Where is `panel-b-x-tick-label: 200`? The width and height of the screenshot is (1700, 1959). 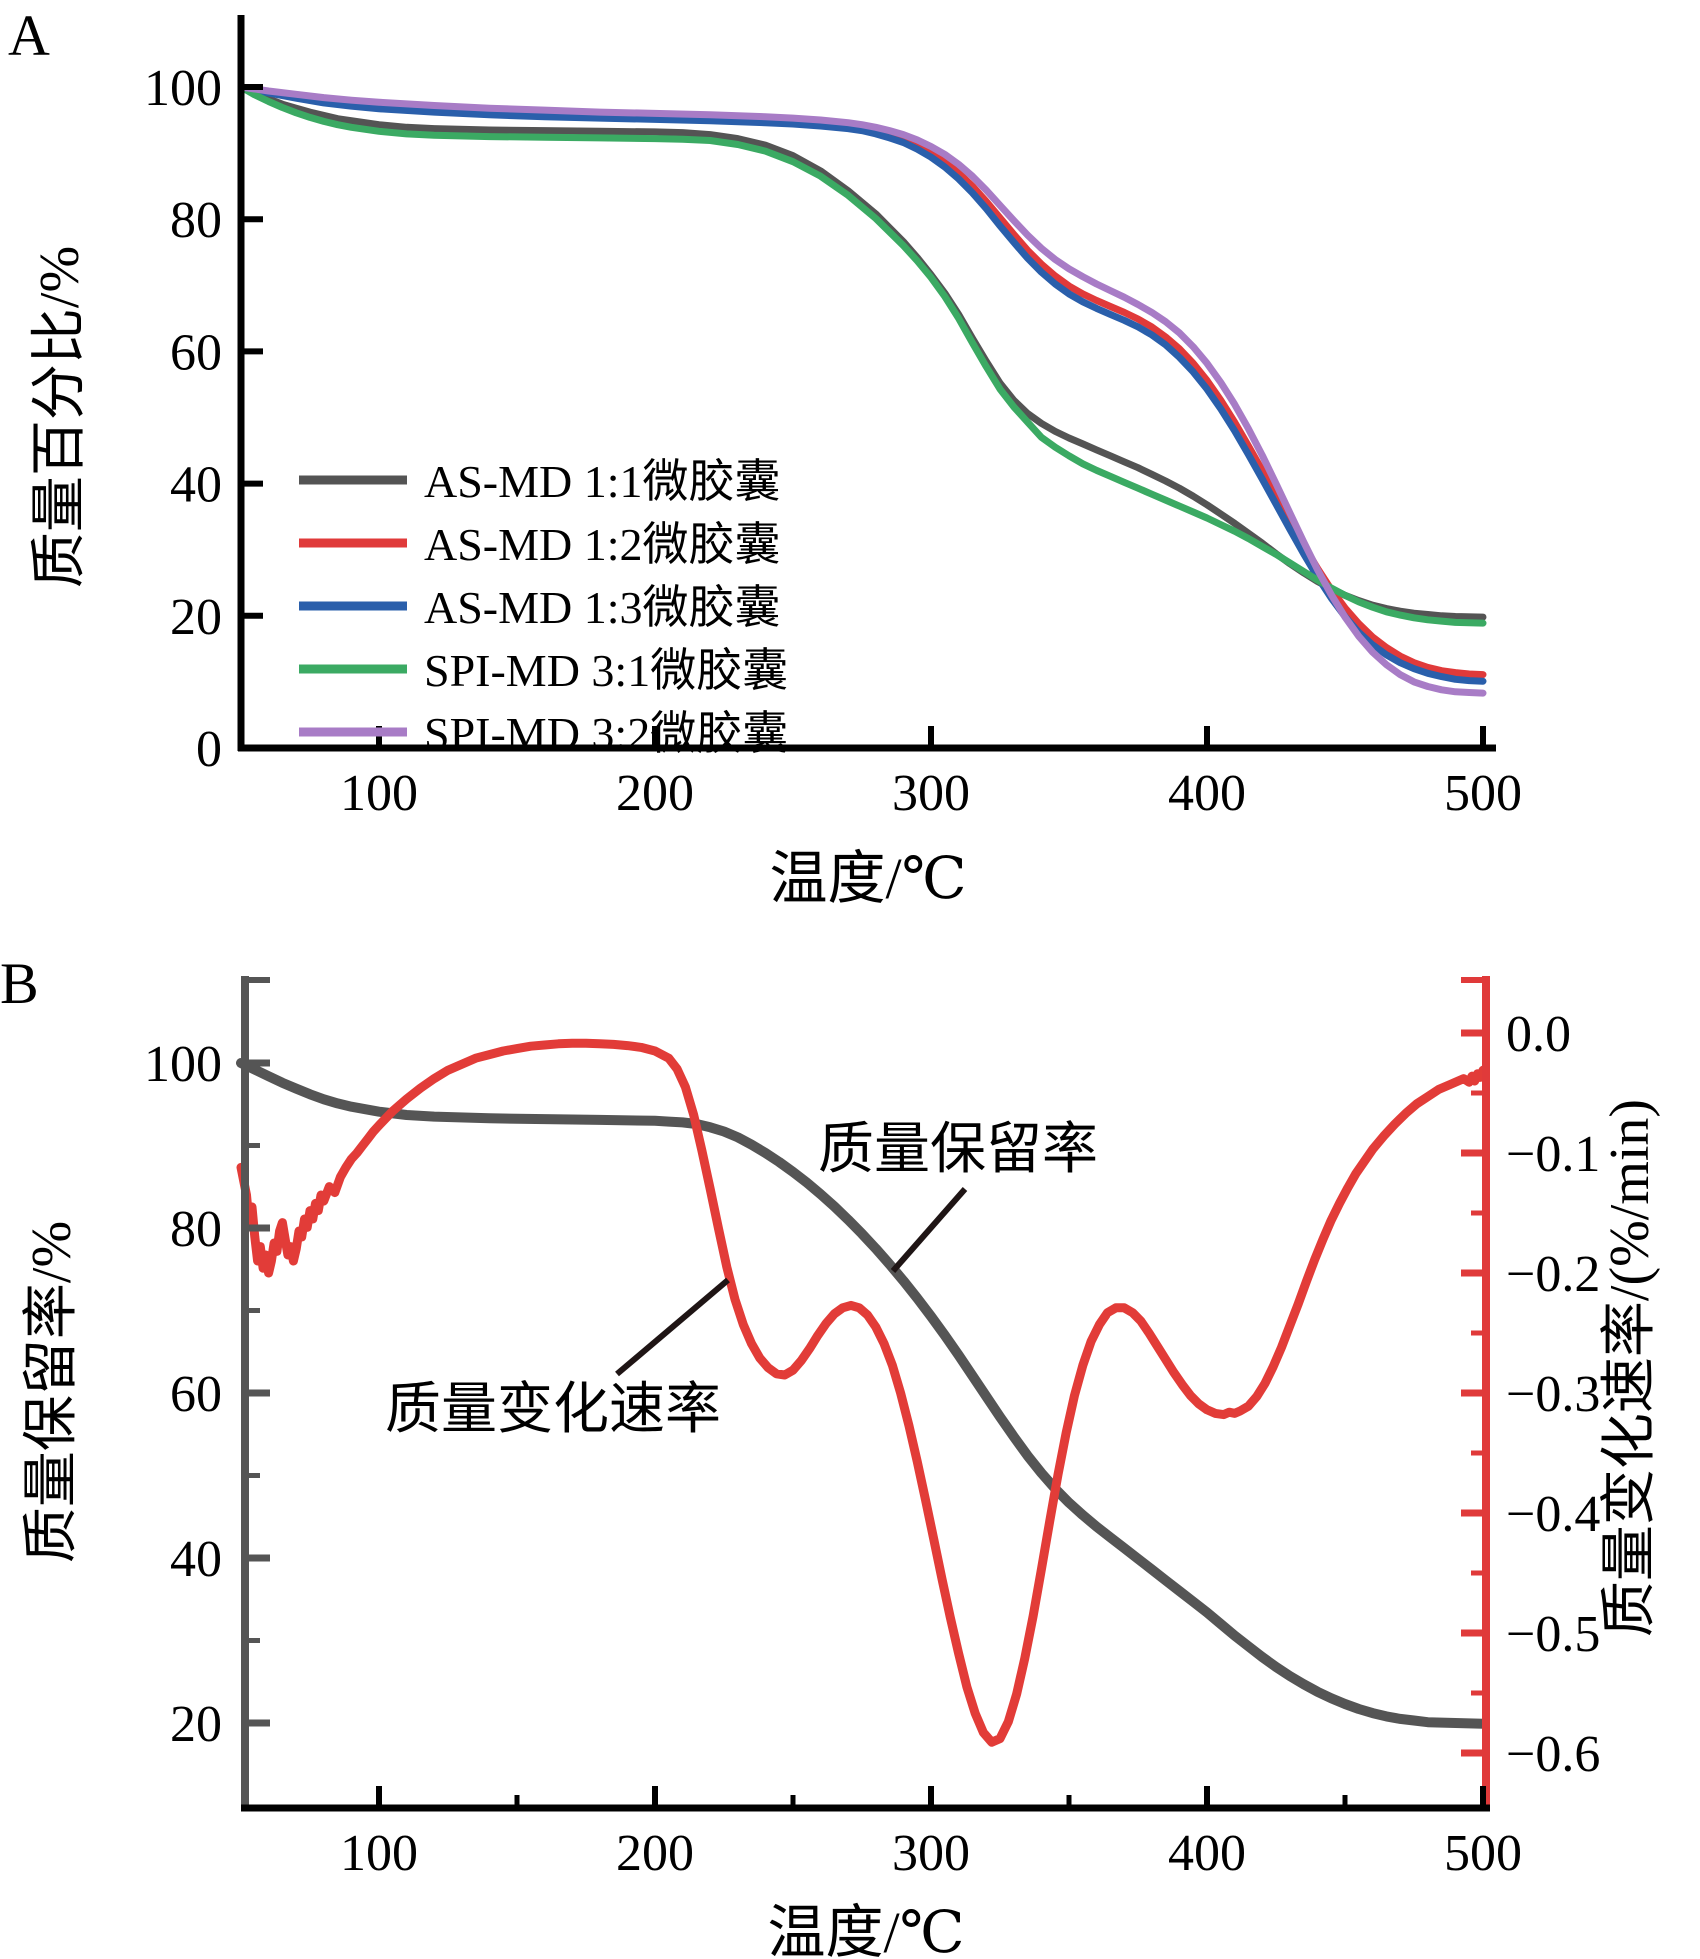
panel-b-x-tick-label: 200 is located at coordinates (655, 1853).